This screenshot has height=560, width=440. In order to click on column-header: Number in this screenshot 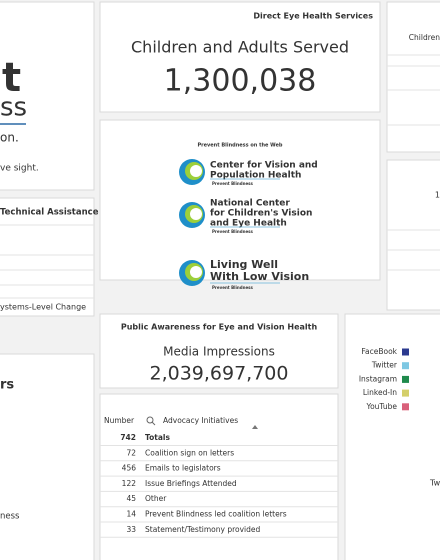, I will do `click(119, 420)`.